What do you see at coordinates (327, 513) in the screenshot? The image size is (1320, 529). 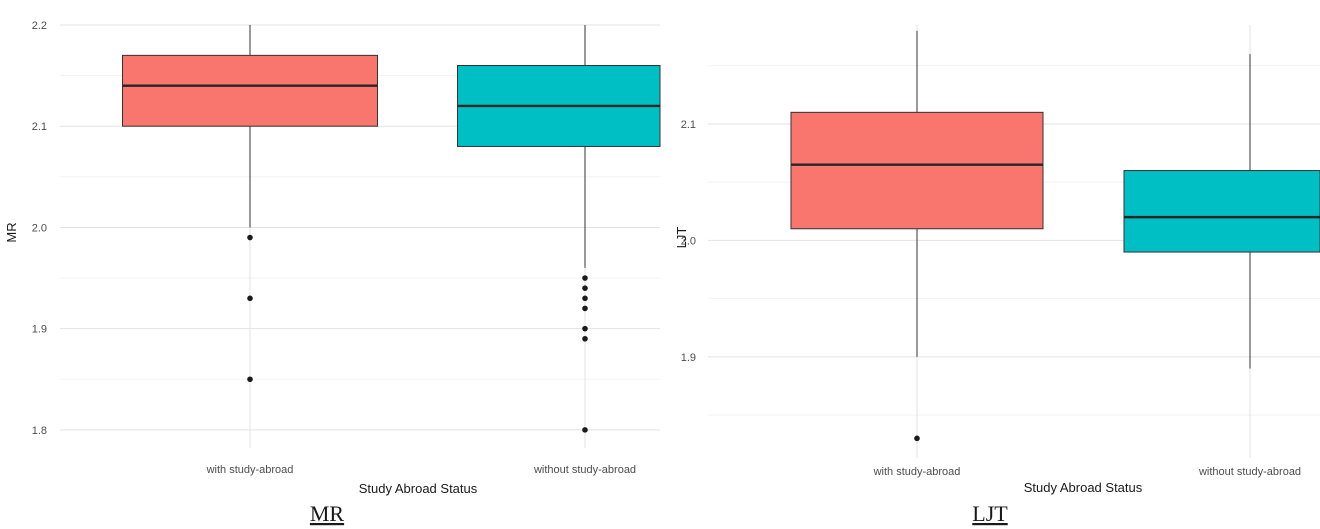 I see `panel-caption: MR` at bounding box center [327, 513].